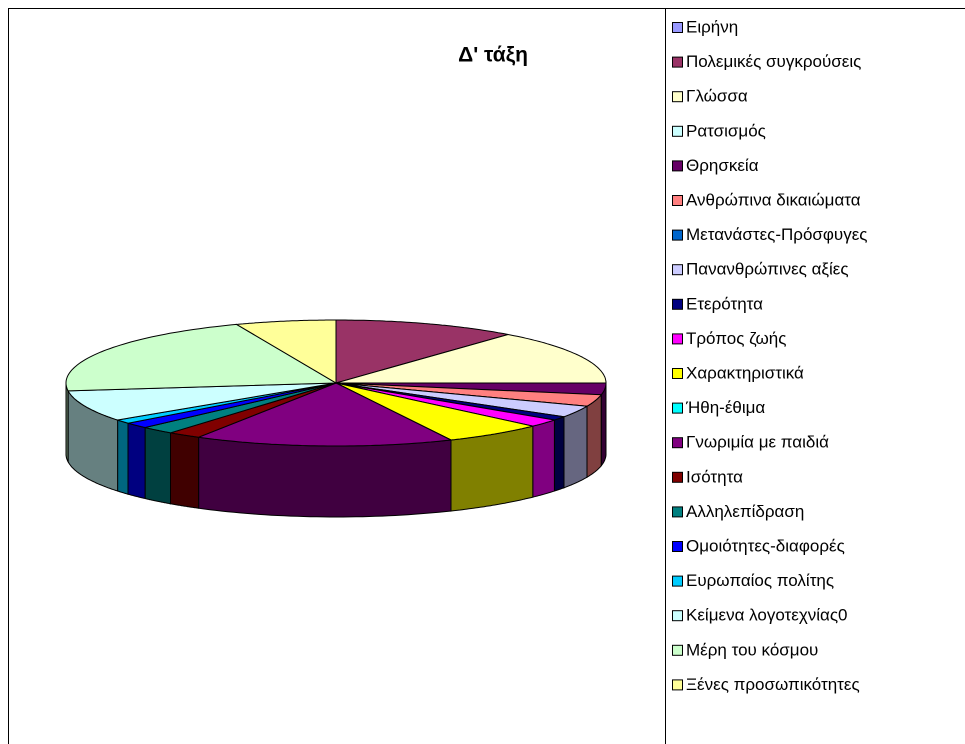  I want to click on legend-label: Θρησκεία, so click(722, 165).